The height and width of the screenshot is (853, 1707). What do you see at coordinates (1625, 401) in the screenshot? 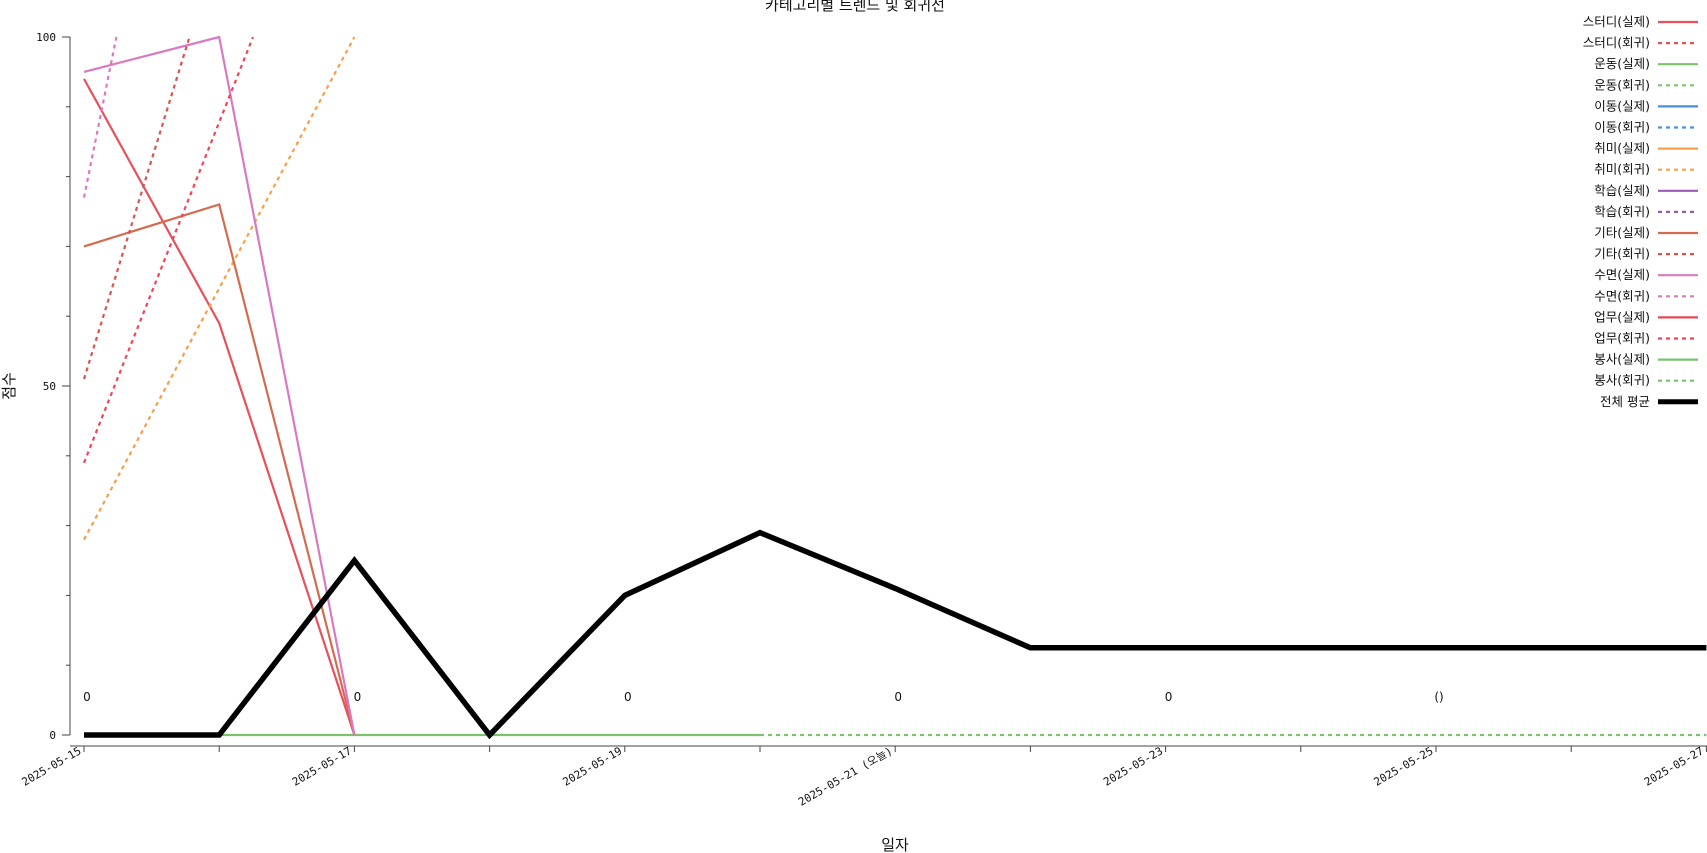
I see `legend-label: 전체 평균` at bounding box center [1625, 401].